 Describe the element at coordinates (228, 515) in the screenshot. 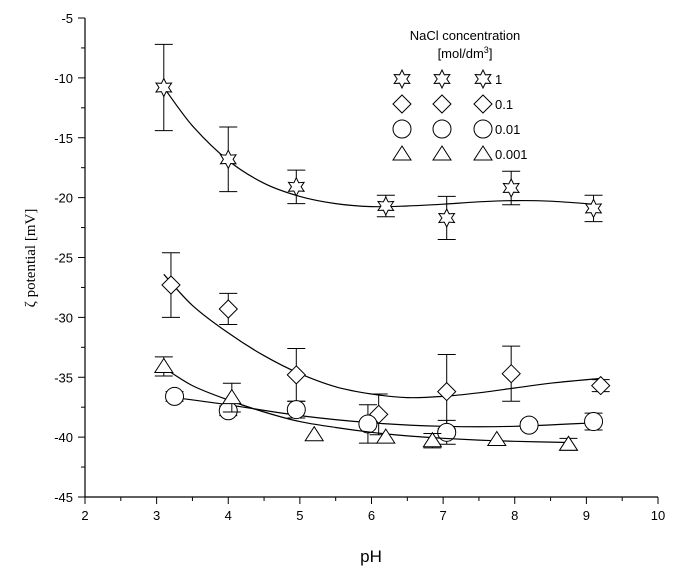

I see `x-tick-label: 4` at that location.